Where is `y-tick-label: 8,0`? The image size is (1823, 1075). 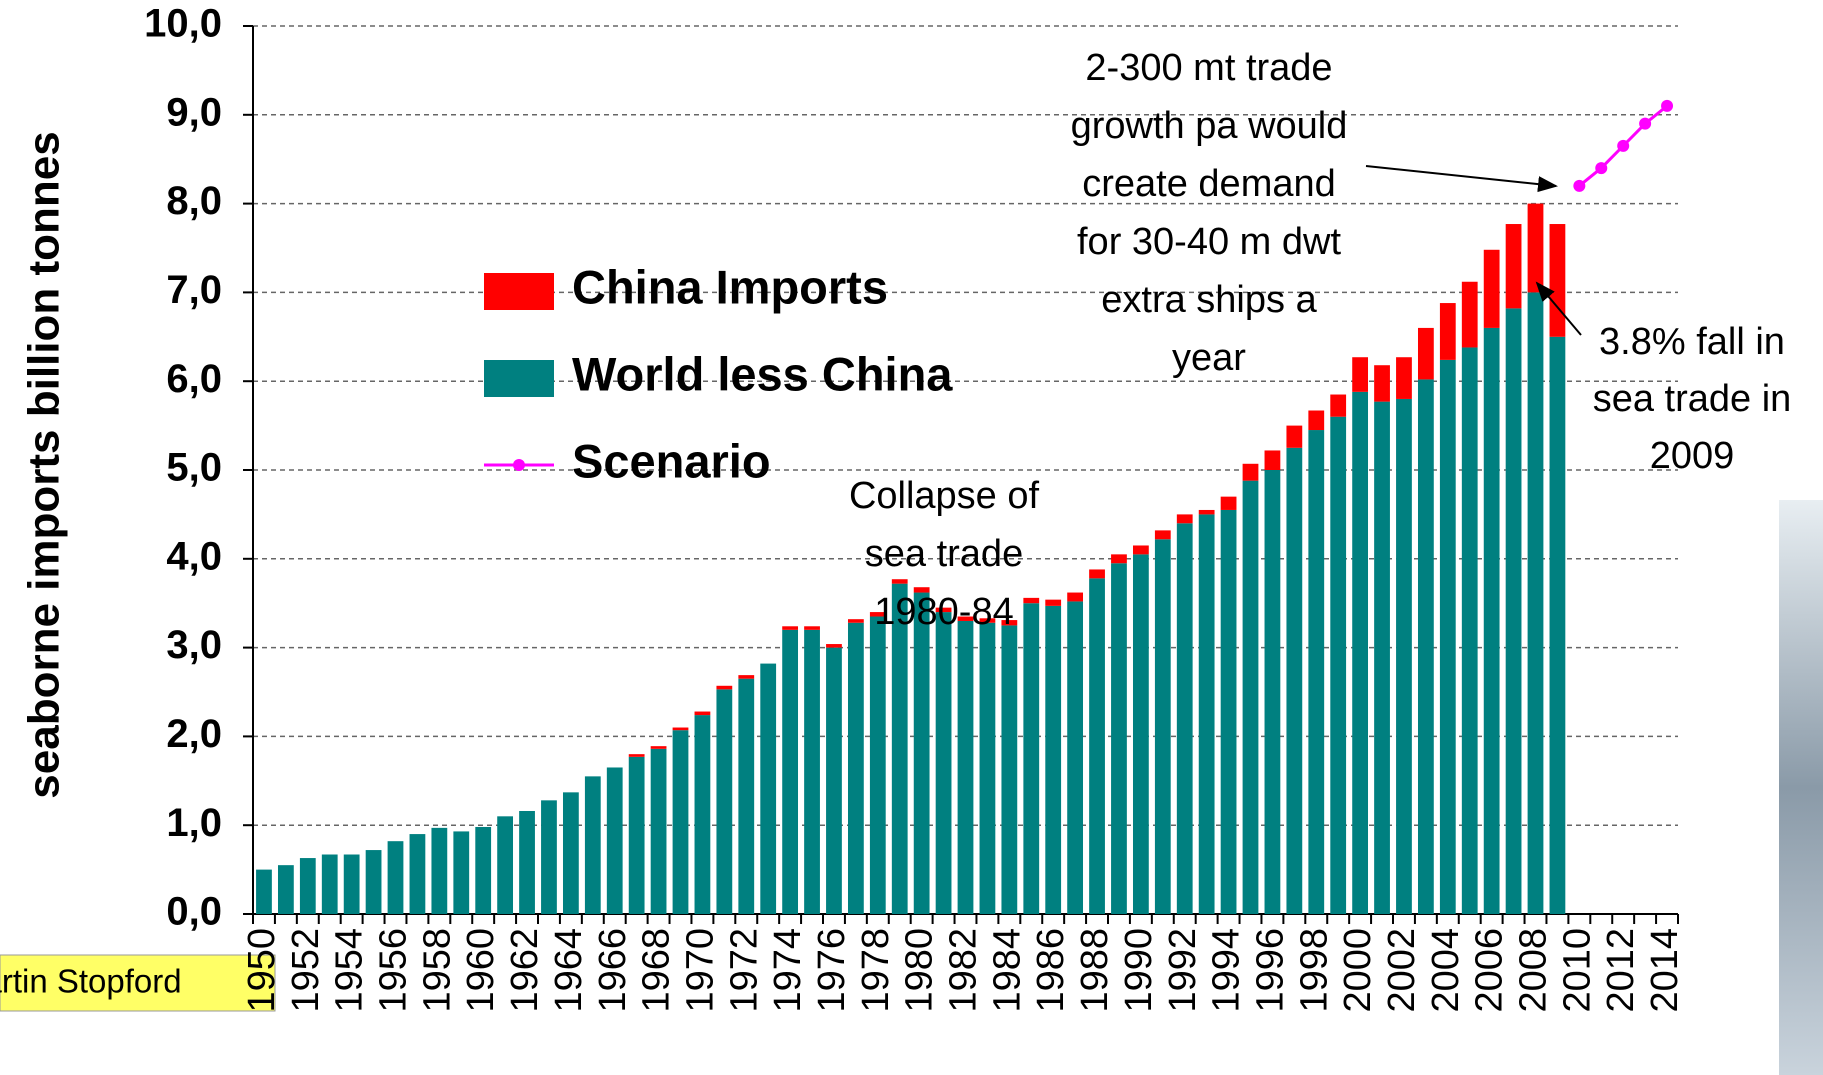 y-tick-label: 8,0 is located at coordinates (194, 201).